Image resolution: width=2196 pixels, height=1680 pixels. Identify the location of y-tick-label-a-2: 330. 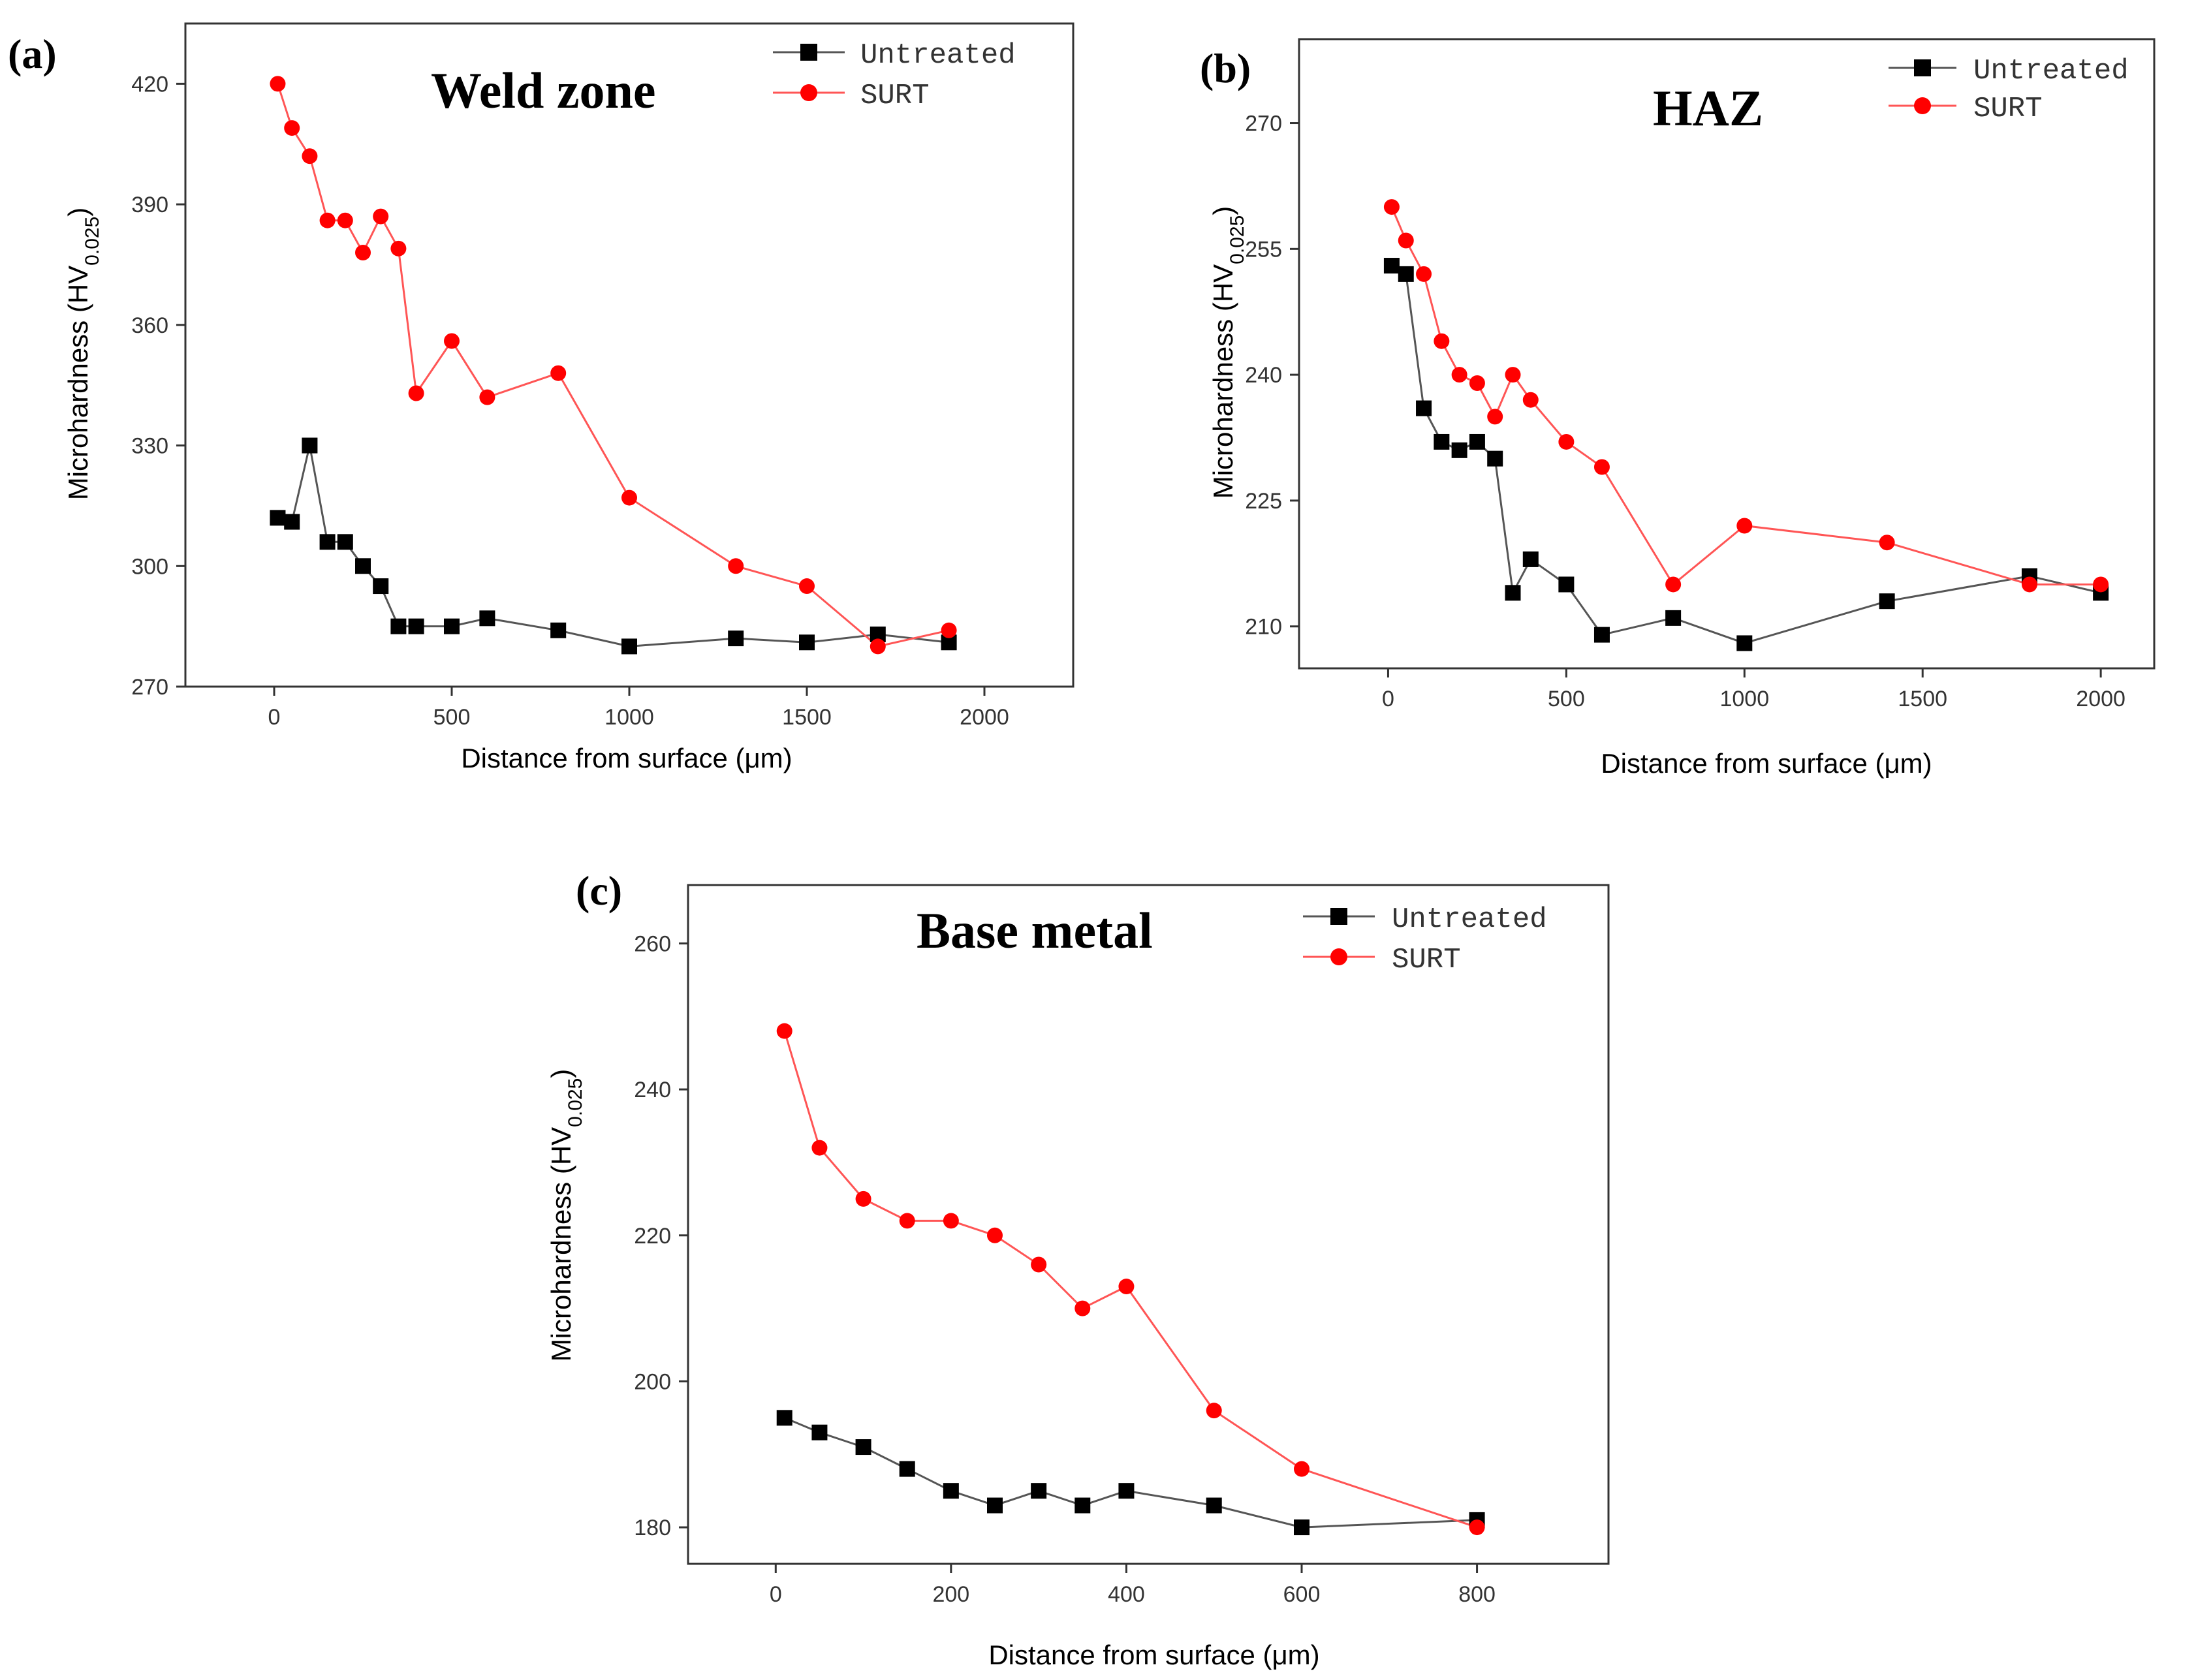
(149, 446).